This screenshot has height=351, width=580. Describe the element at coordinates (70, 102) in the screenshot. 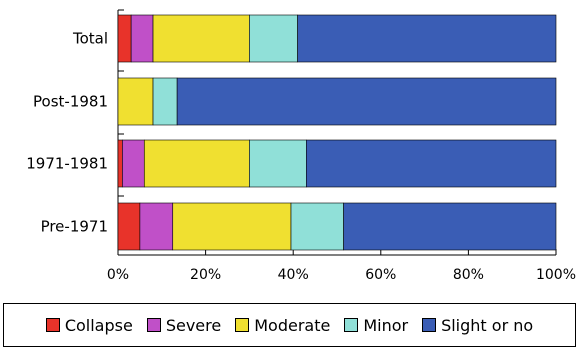

I see `category-label: Post-1981` at that location.